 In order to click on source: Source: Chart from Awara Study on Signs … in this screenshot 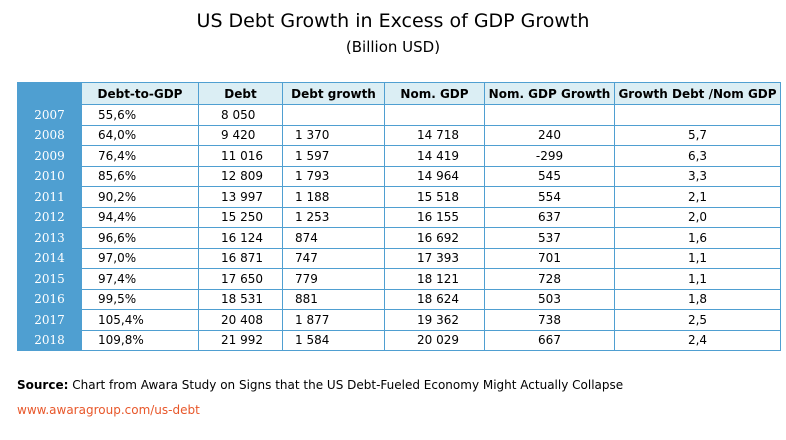, I will do `click(320, 385)`.